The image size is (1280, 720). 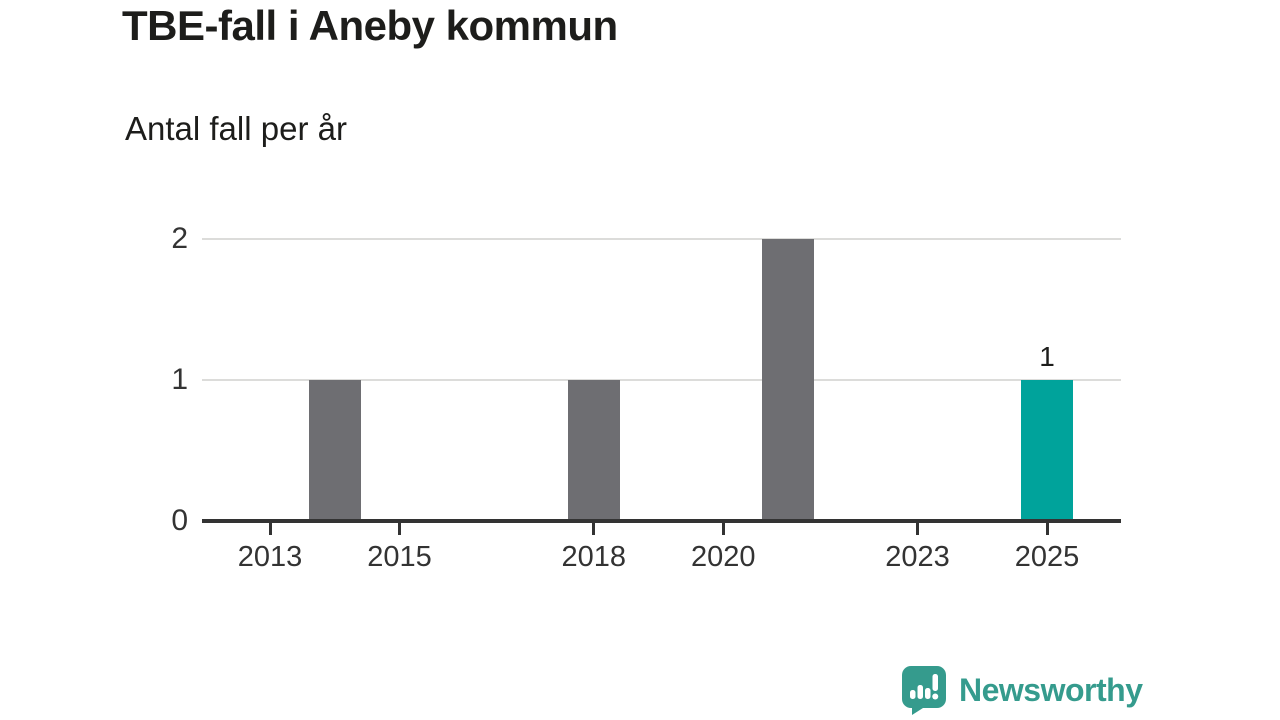 I want to click on chart-title: TBE-fall i Aneby kommun, so click(x=370, y=25).